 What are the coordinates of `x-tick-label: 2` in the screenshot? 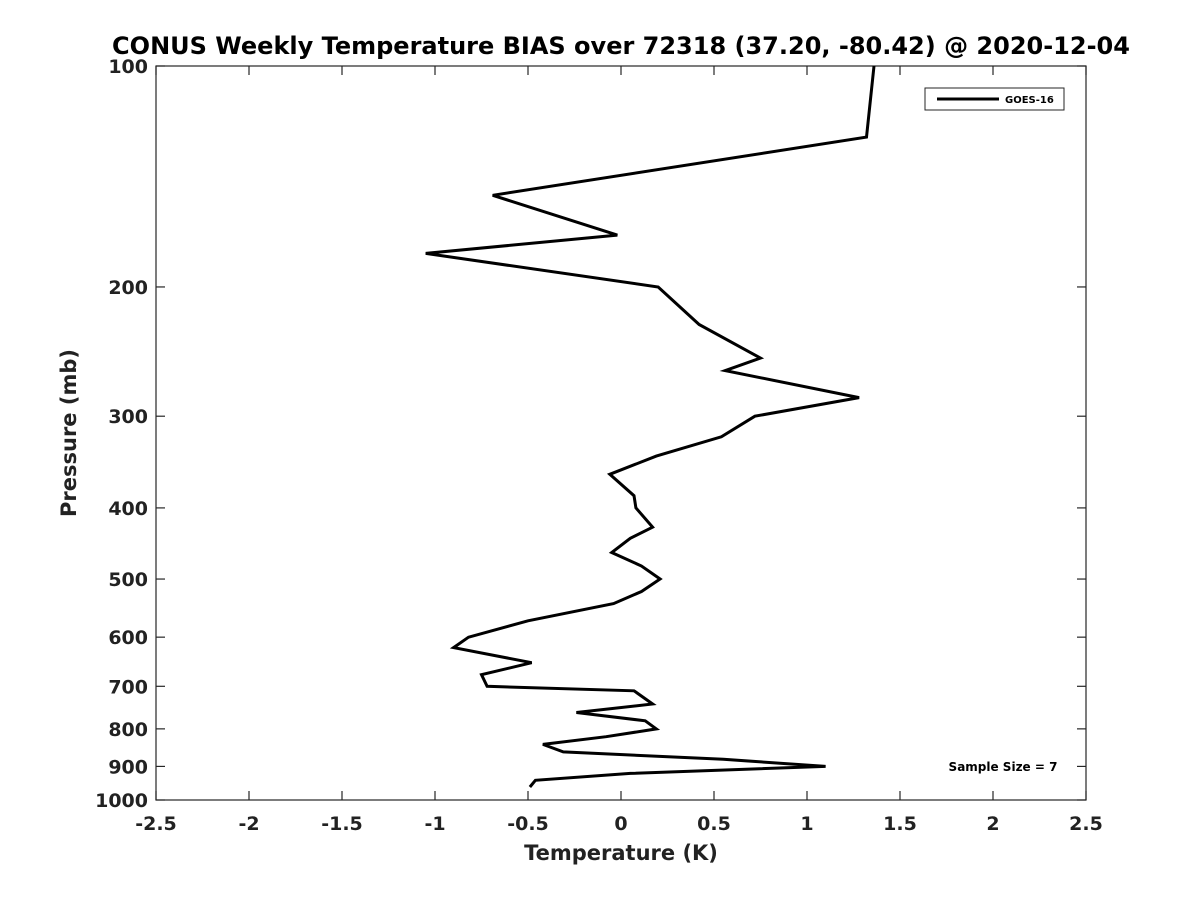 It's located at (992, 824).